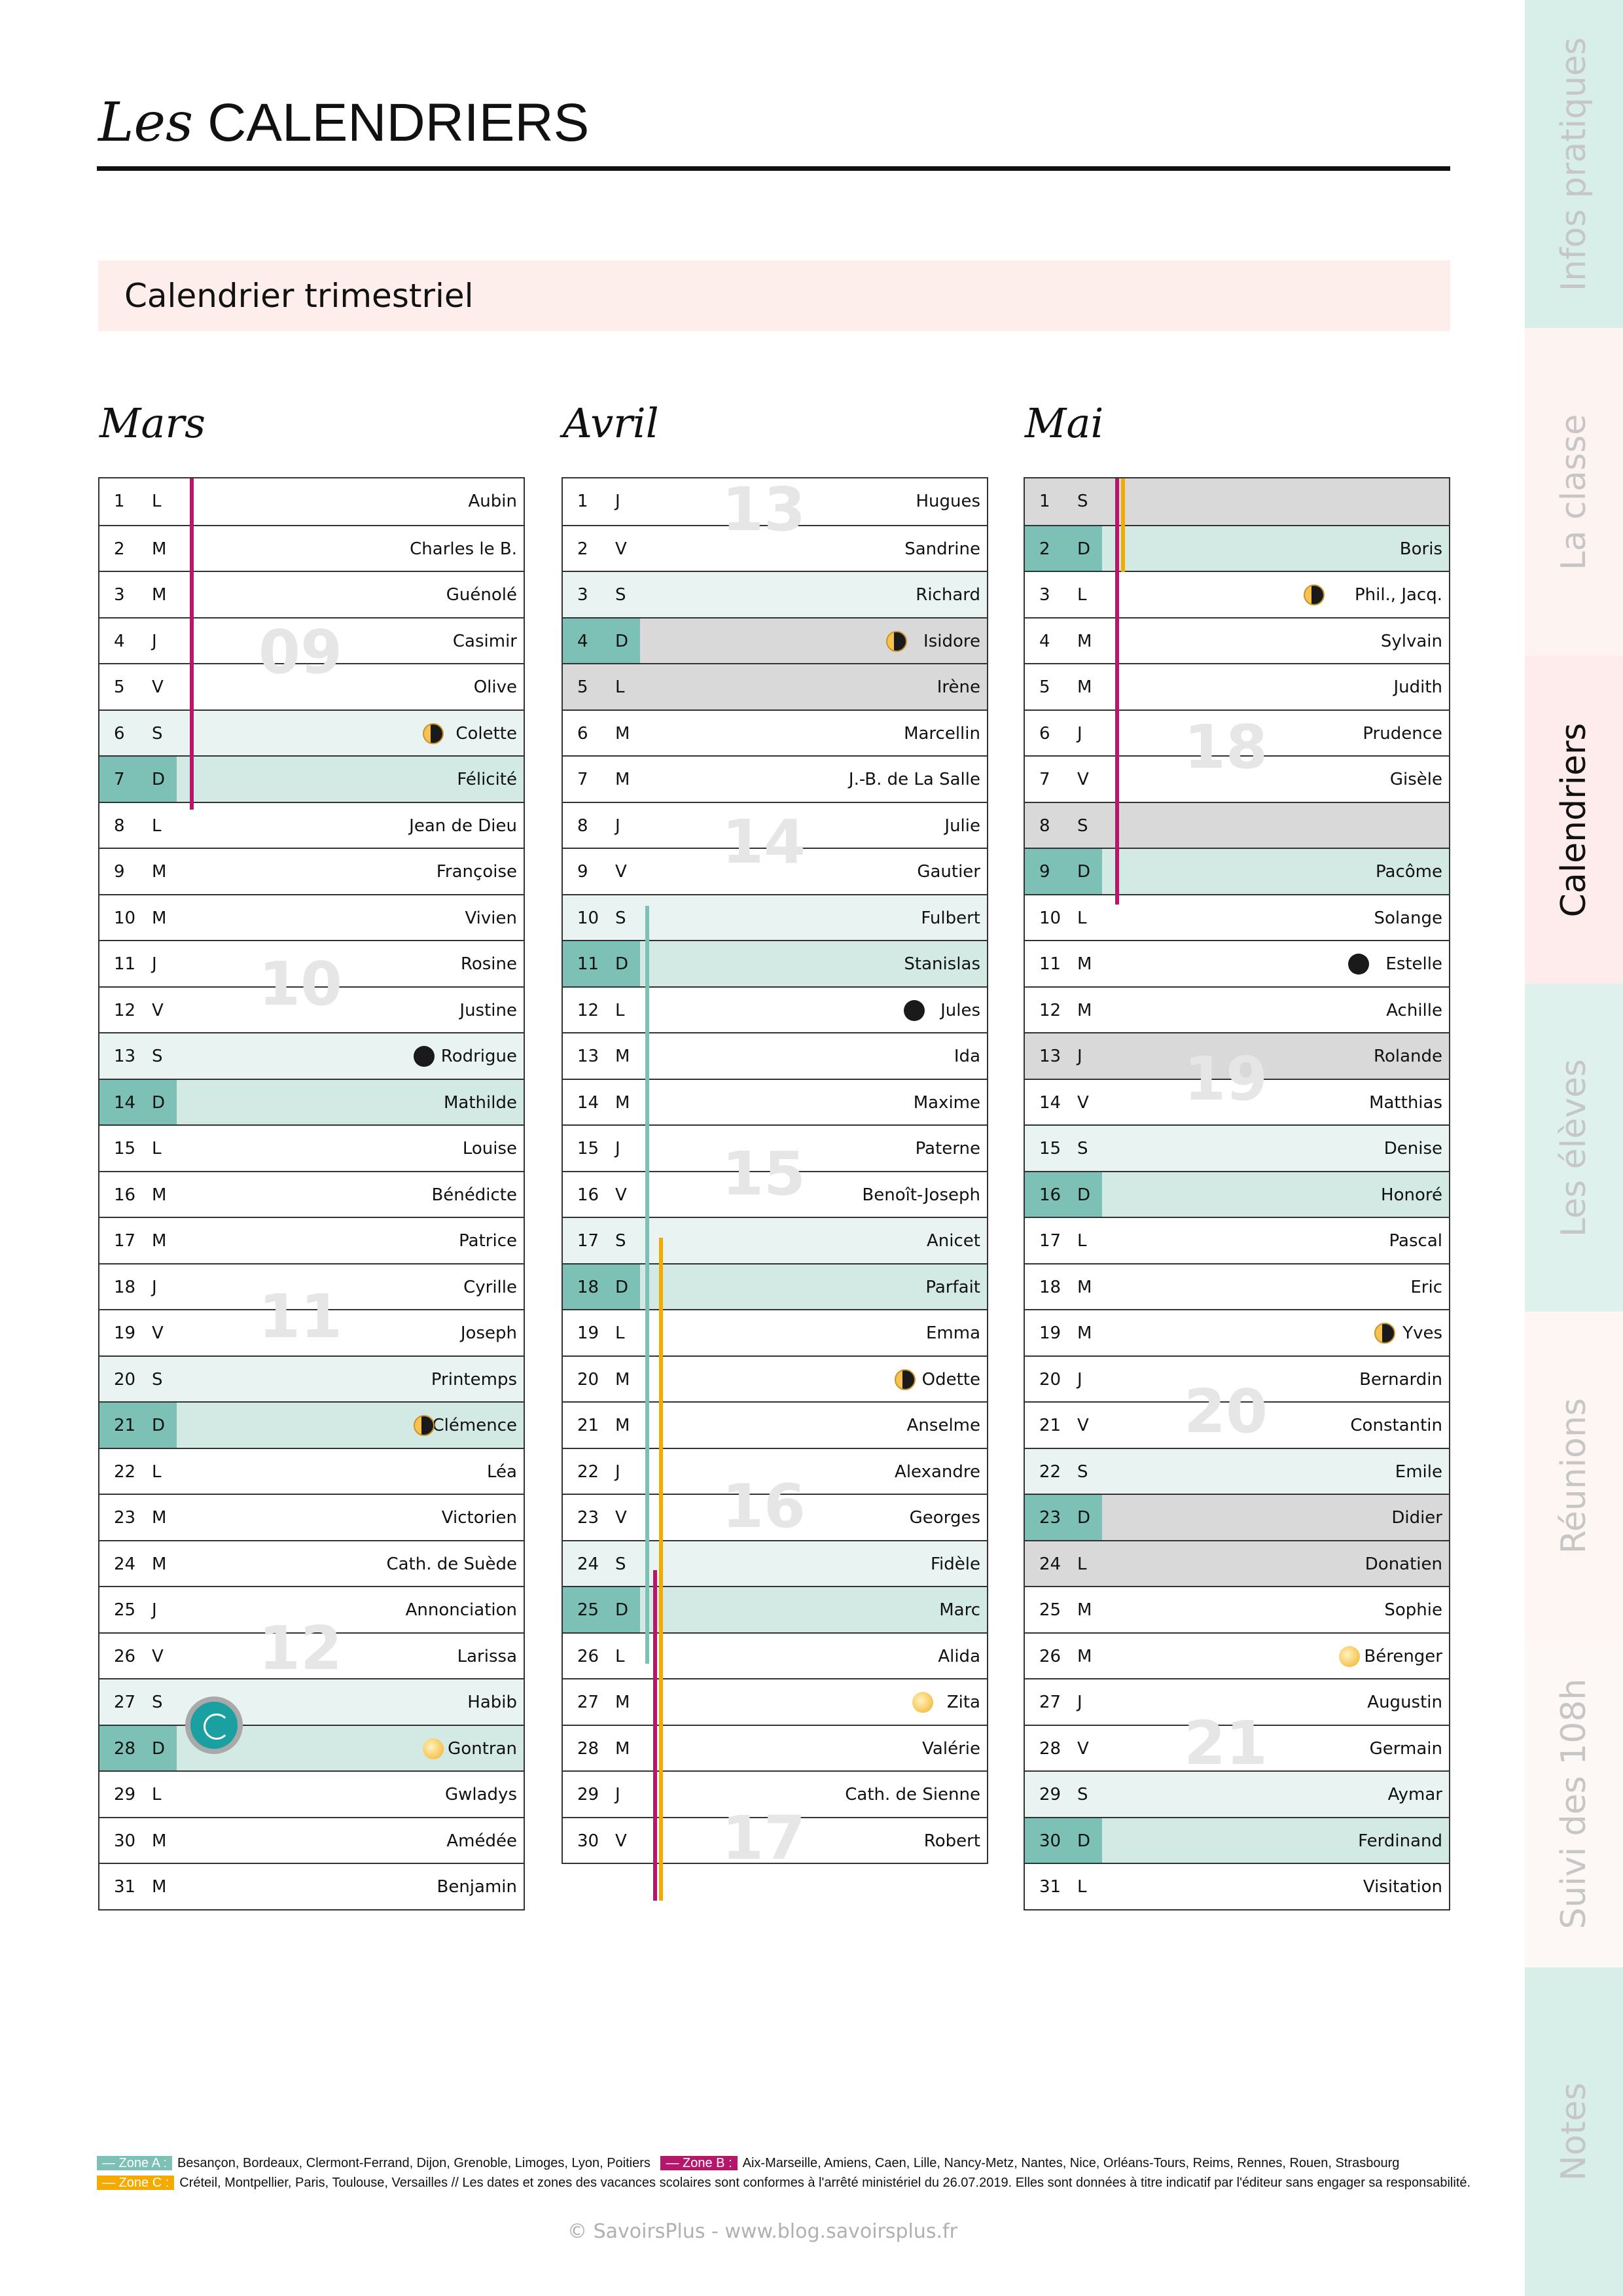 This screenshot has height=2296, width=1623. I want to click on day-row: 11 J Rosine, so click(311, 963).